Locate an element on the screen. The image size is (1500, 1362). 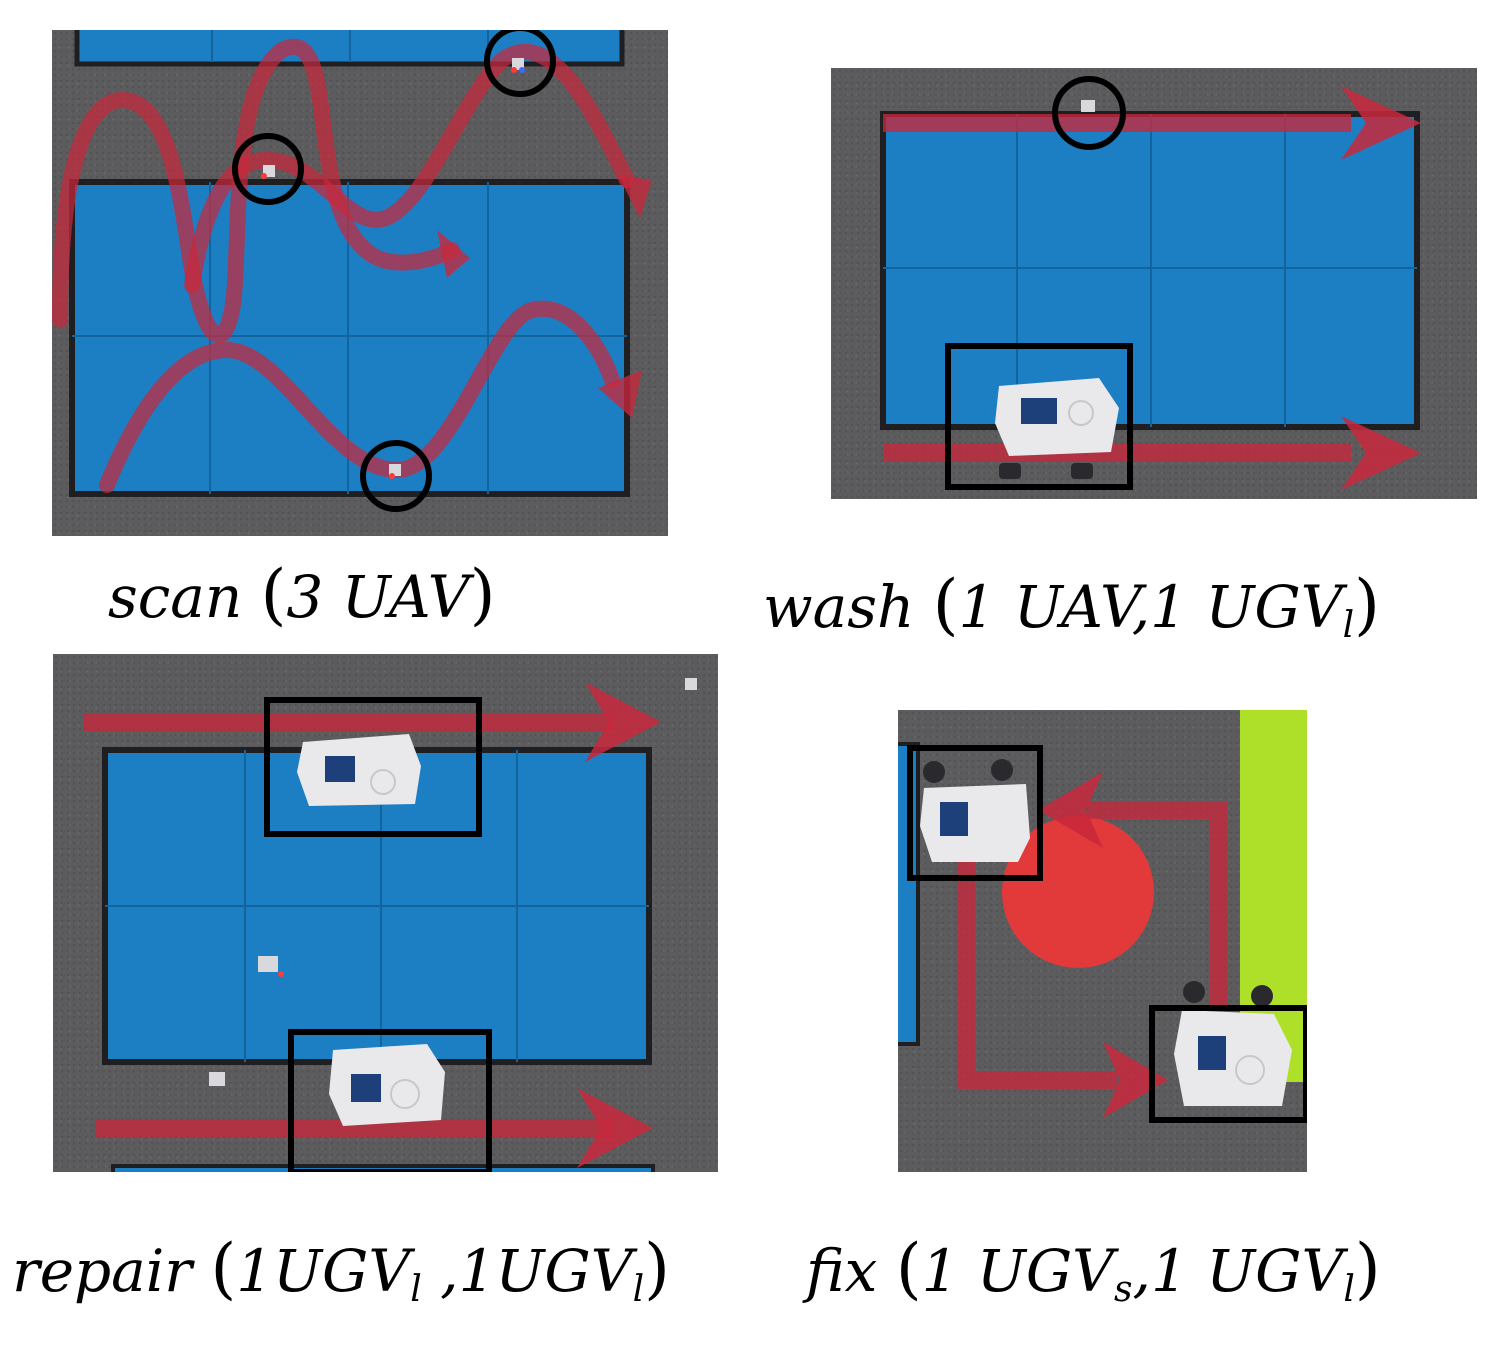
agent-1: 1UGV is located at coordinates (323, 1271).